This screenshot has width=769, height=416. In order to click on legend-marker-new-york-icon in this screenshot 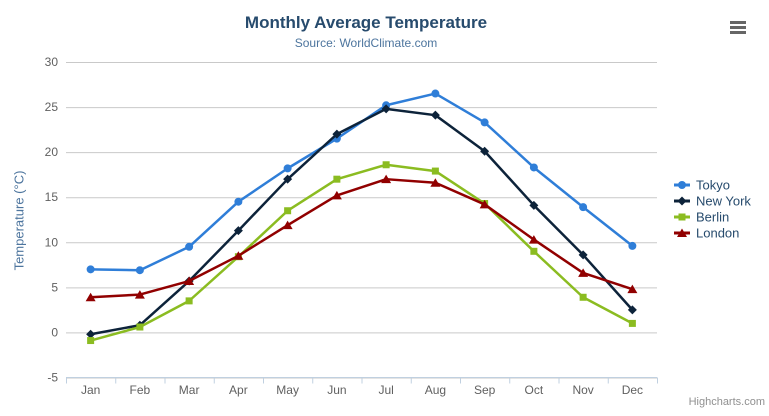, I will do `click(682, 201)`.